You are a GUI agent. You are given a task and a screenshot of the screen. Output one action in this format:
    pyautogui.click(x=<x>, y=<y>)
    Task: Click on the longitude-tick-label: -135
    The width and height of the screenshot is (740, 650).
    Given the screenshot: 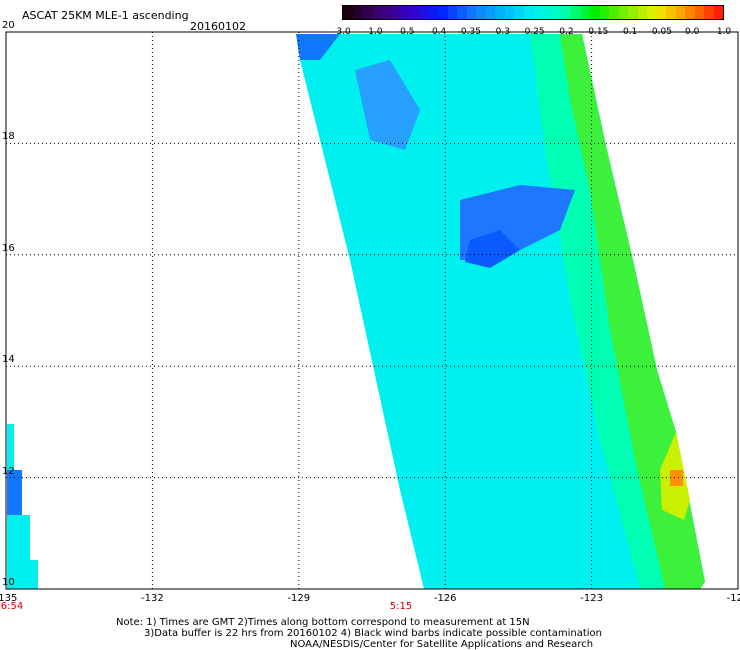 What is the action you would take?
    pyautogui.click(x=9, y=598)
    